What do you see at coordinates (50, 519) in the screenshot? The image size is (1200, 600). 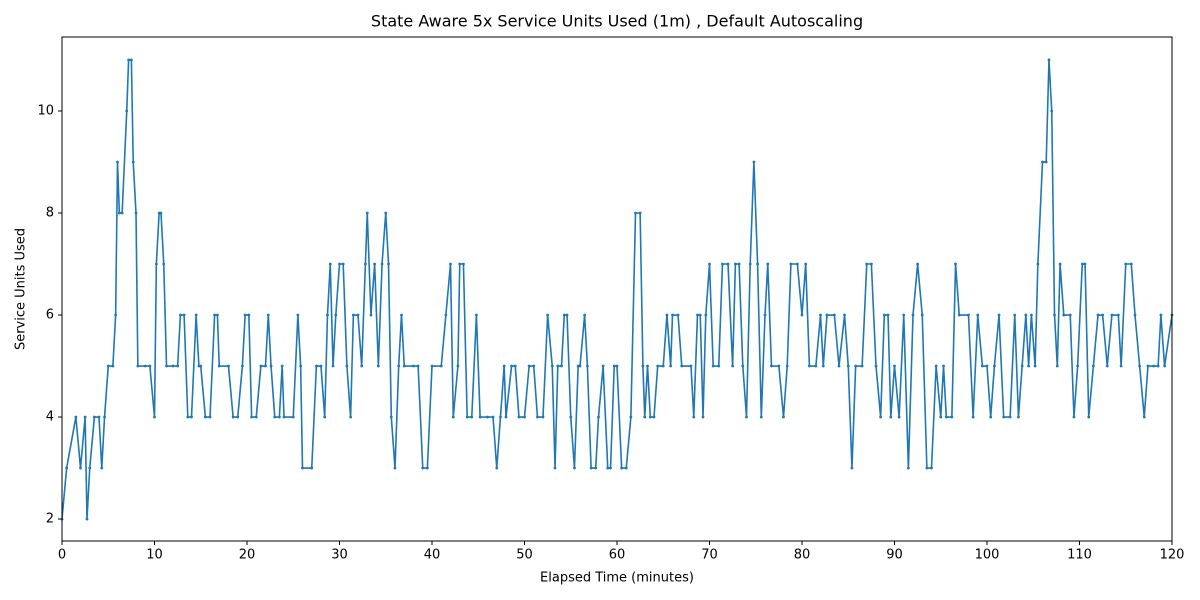 I see `y-tick-label: 2` at bounding box center [50, 519].